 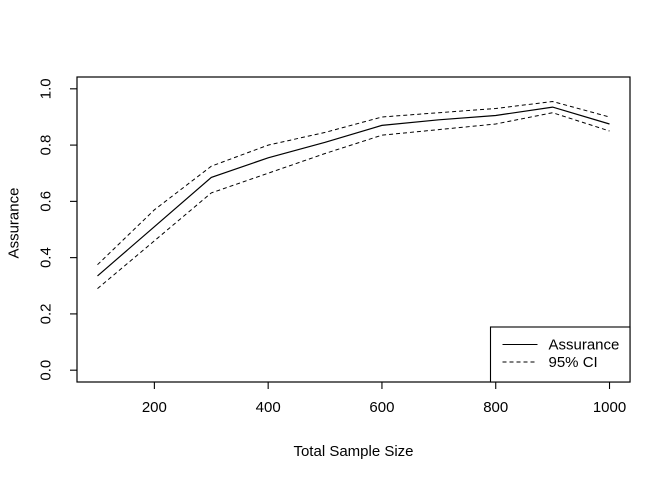 I want to click on x-tick-label: 600, so click(x=381, y=407).